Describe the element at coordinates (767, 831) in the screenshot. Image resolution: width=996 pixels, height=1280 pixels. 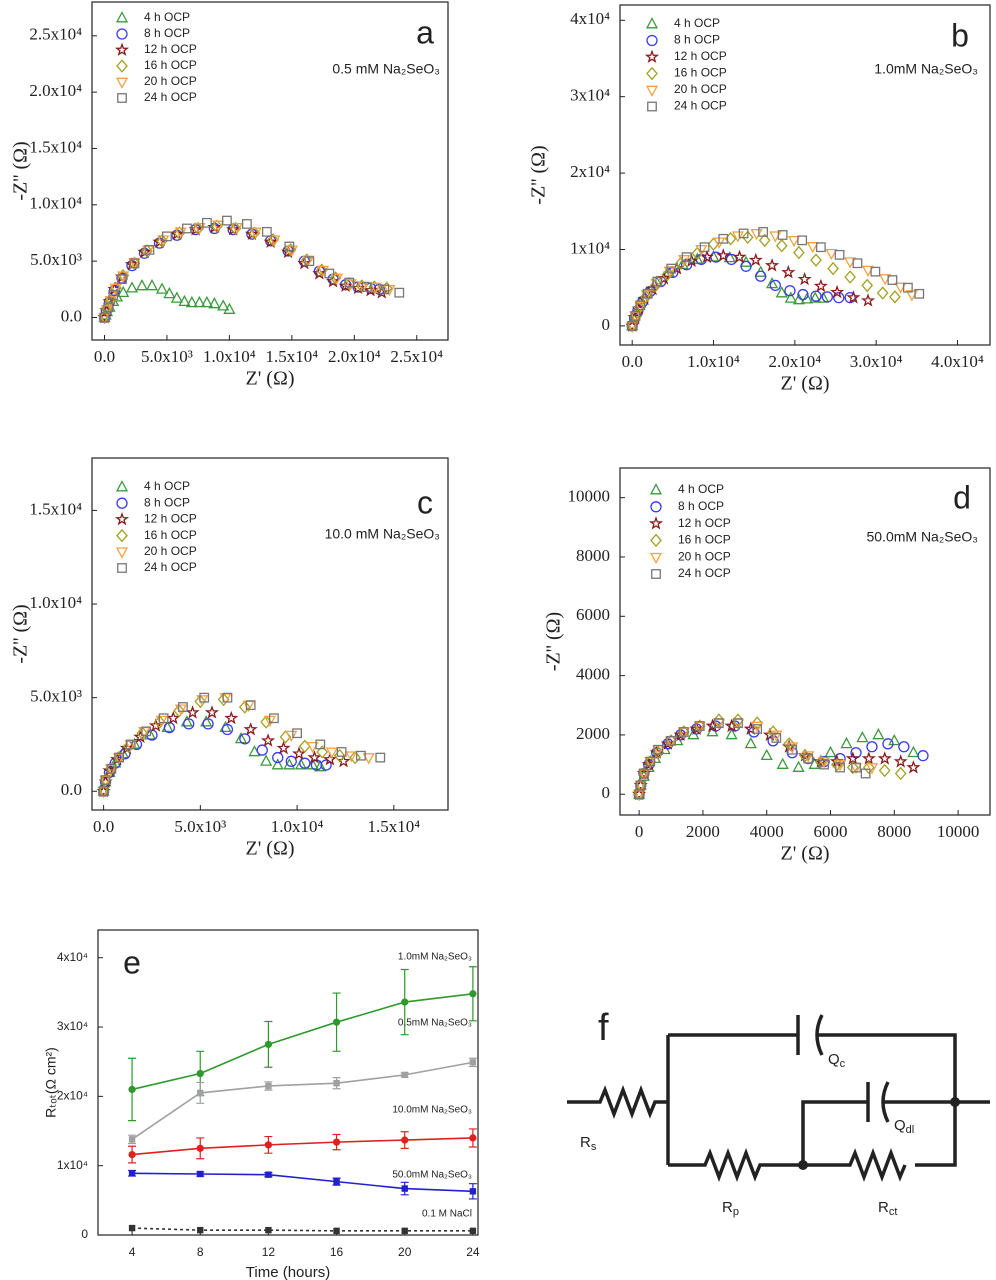
I see `x-tick-label: 4000` at that location.